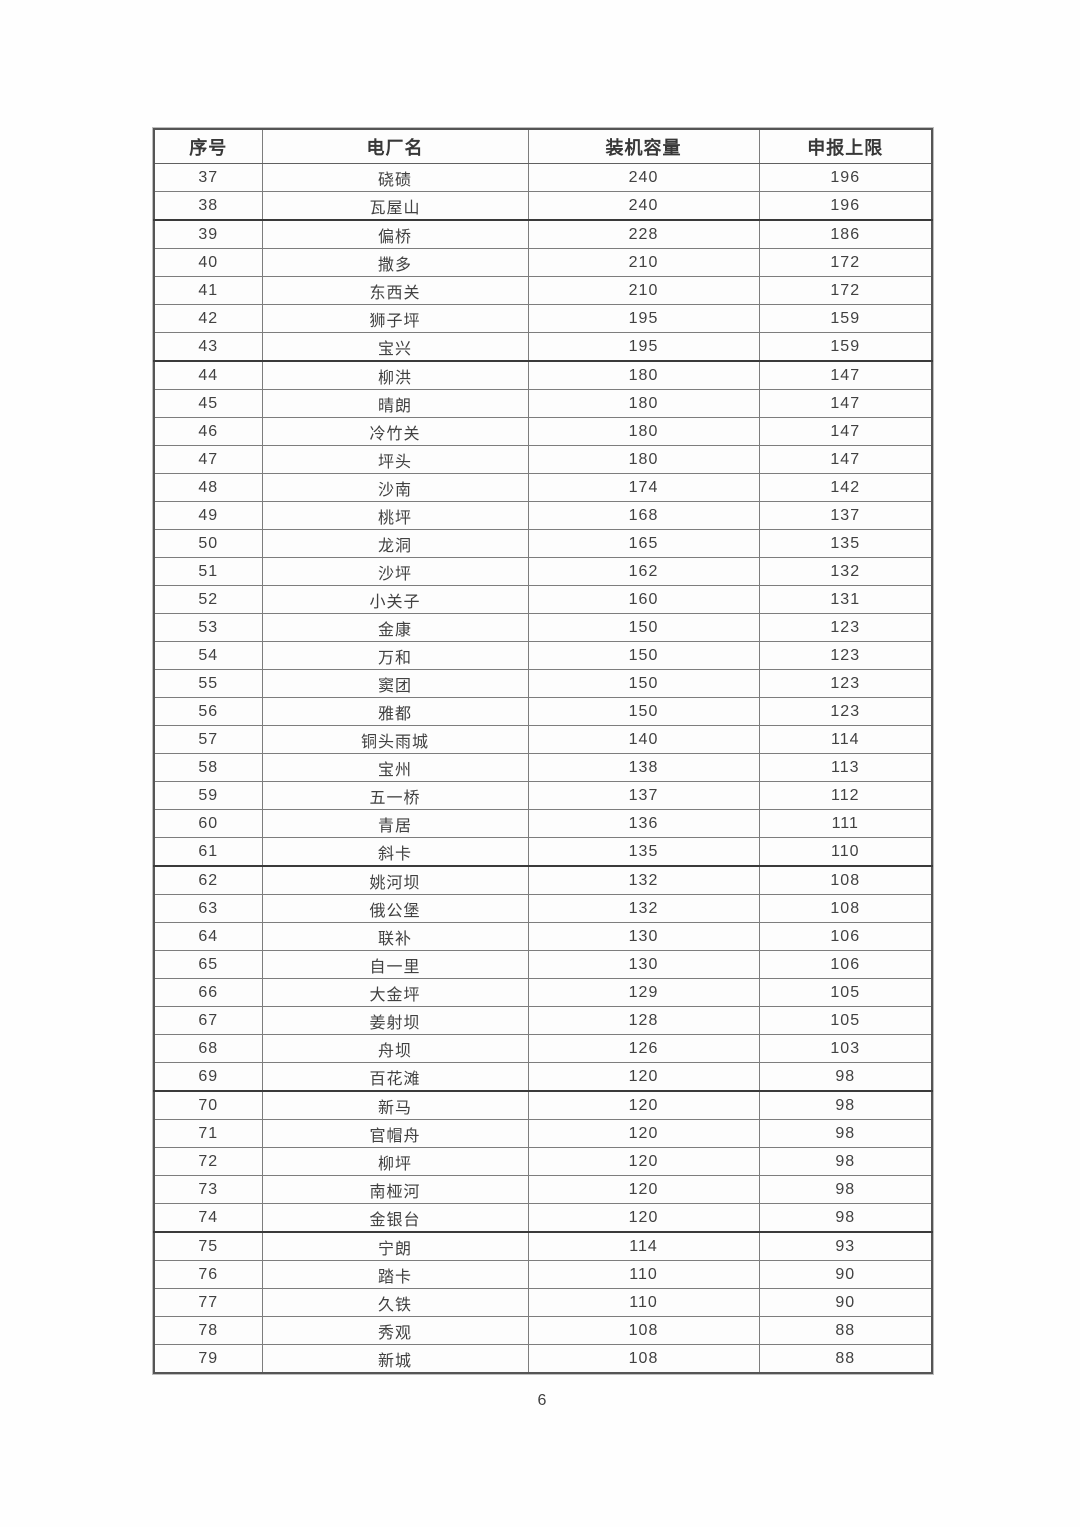 Image resolution: width=1080 pixels, height=1527 pixels. What do you see at coordinates (845, 795) in the screenshot?
I see `cell-limit: 112` at bounding box center [845, 795].